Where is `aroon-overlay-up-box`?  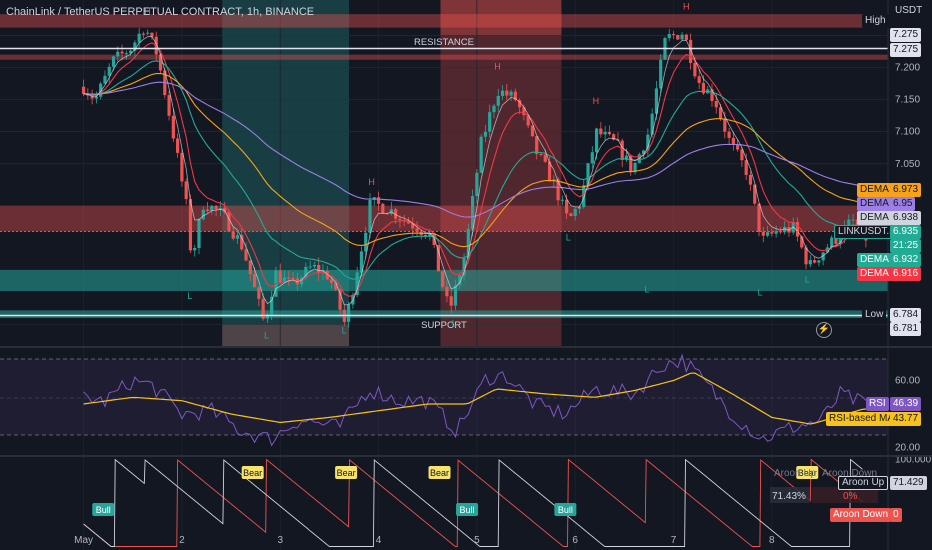 aroon-overlay-up-box is located at coordinates (790, 495).